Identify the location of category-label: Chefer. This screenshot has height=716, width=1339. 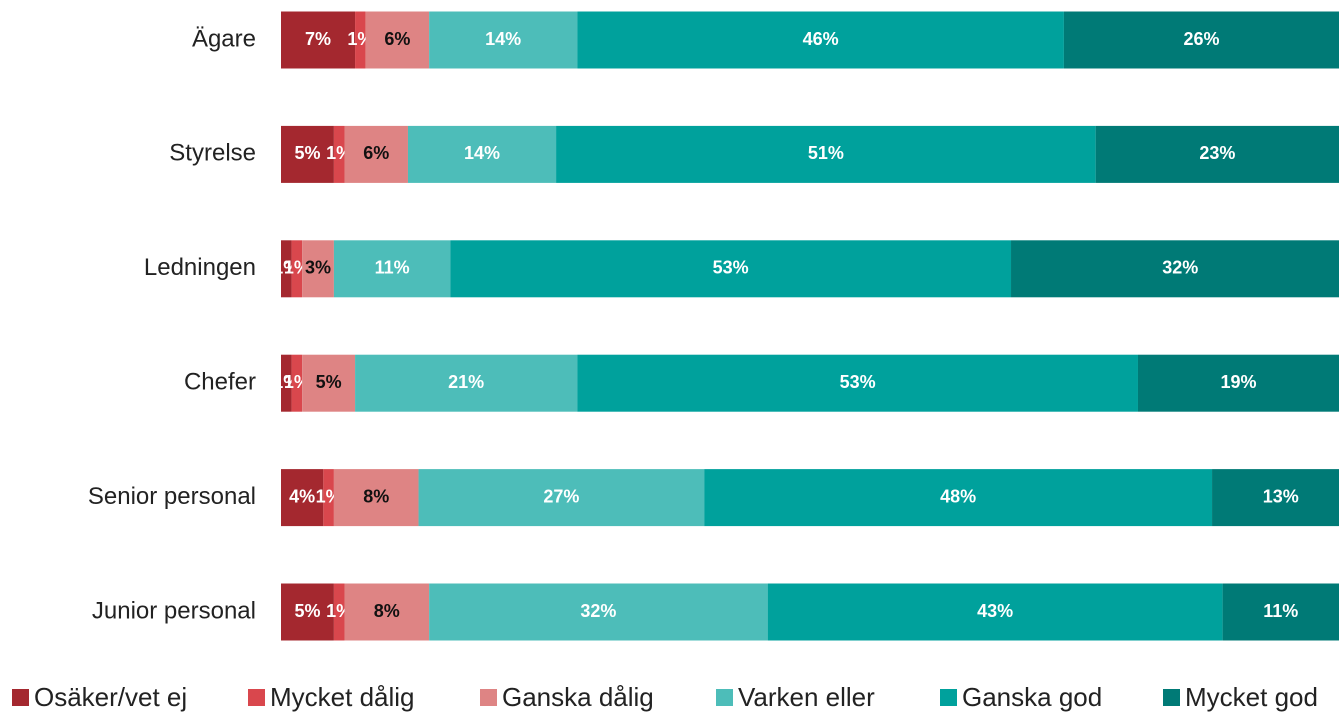
(220, 382).